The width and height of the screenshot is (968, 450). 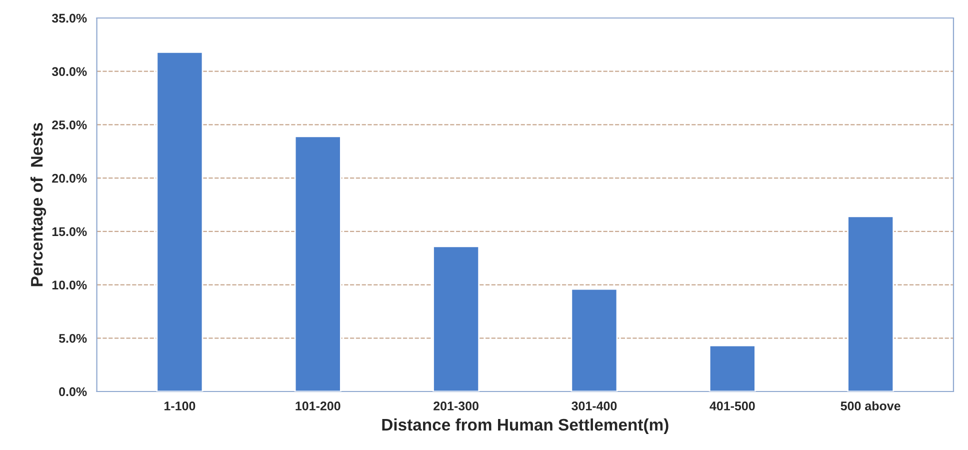 What do you see at coordinates (69, 18) in the screenshot?
I see `y-tick-label: 35.0%` at bounding box center [69, 18].